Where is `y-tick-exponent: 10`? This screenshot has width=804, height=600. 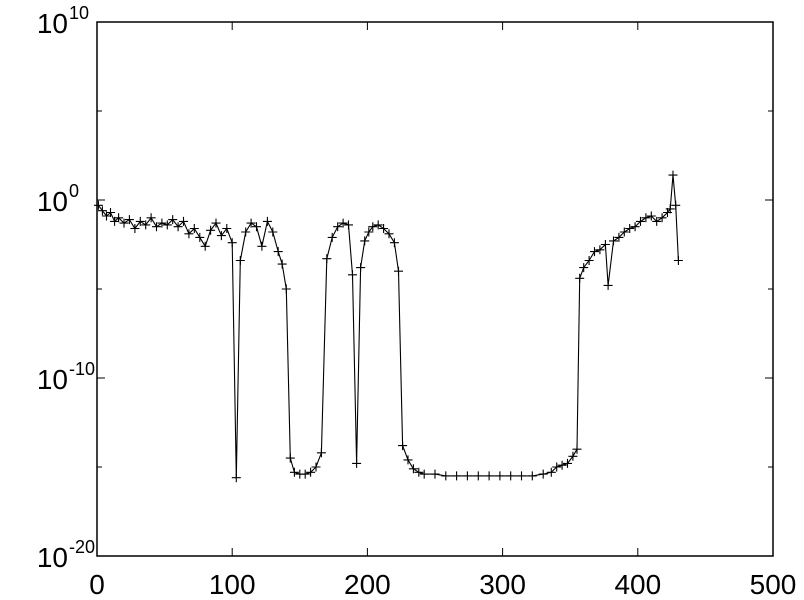 y-tick-exponent: 10 is located at coordinates (79, 13).